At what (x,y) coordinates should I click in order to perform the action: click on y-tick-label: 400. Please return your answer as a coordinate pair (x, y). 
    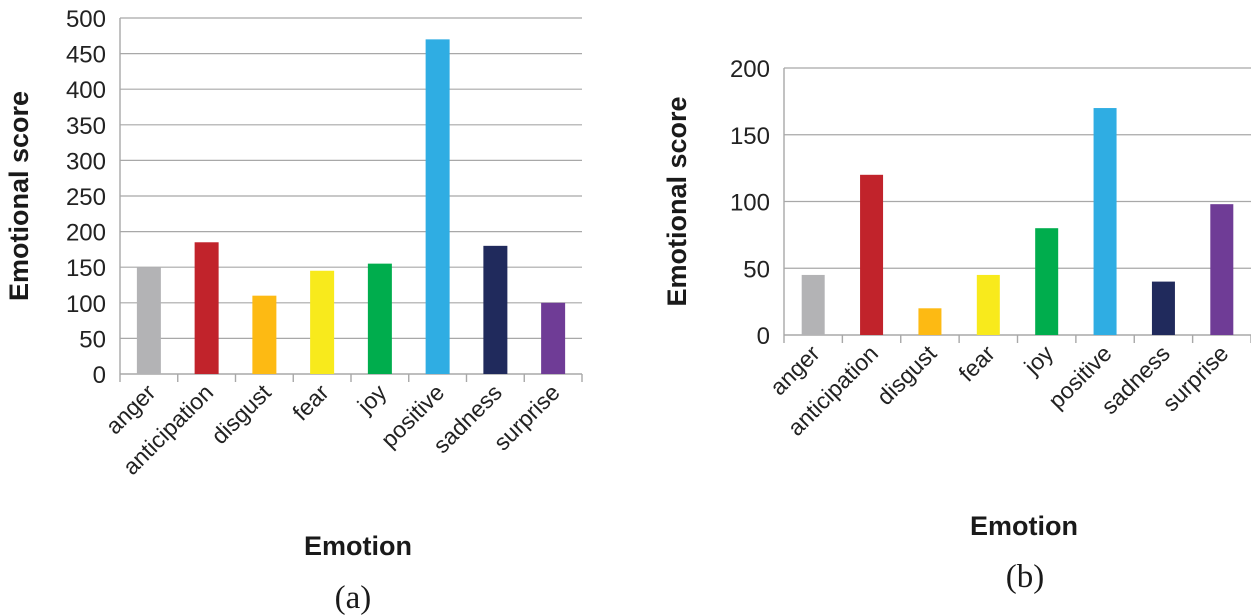
    Looking at the image, I should click on (86, 90).